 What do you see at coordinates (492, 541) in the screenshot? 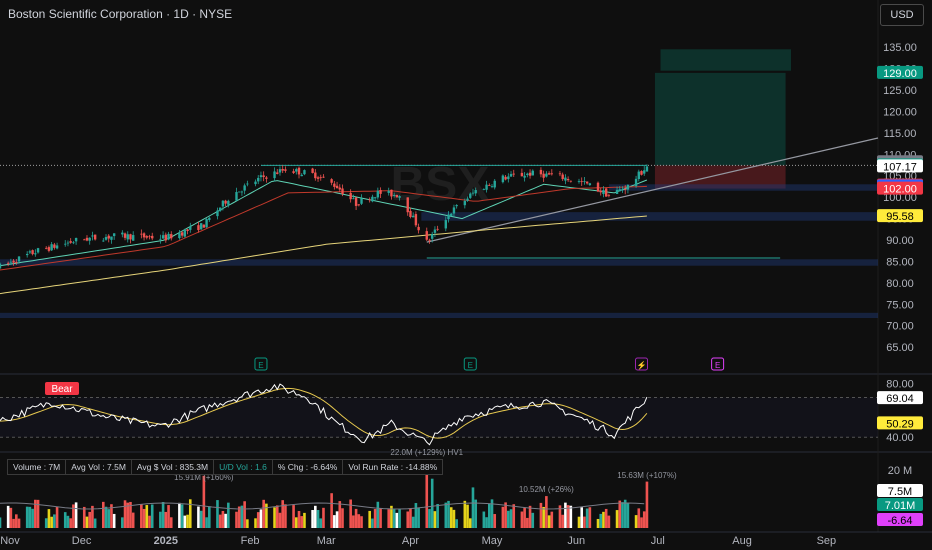
I see `time-axis-tick: May` at bounding box center [492, 541].